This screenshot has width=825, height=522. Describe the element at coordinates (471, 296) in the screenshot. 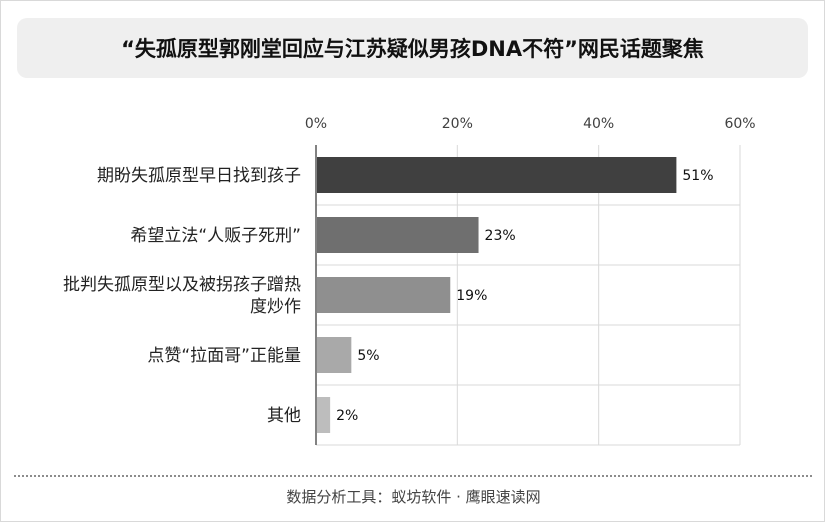

I see `bar-value-label: 19%` at that location.